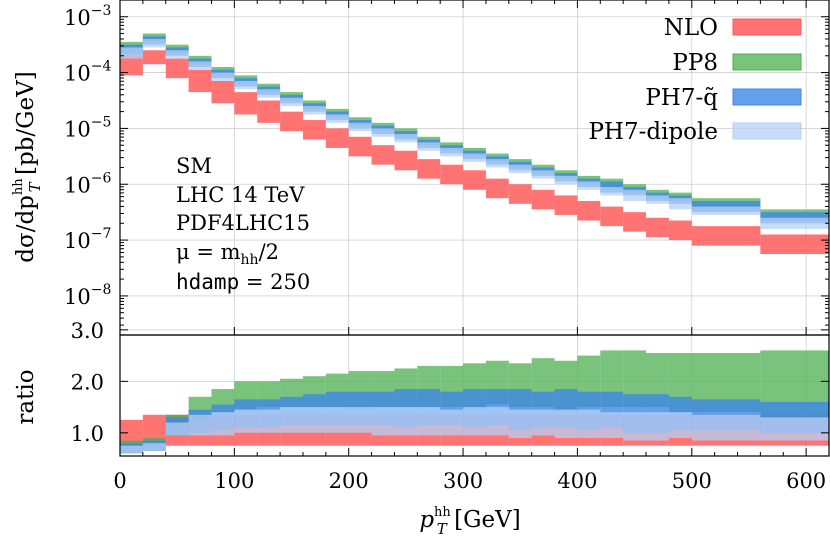  I want to click on y-axis-label-main-sub: T, so click(35, 186).